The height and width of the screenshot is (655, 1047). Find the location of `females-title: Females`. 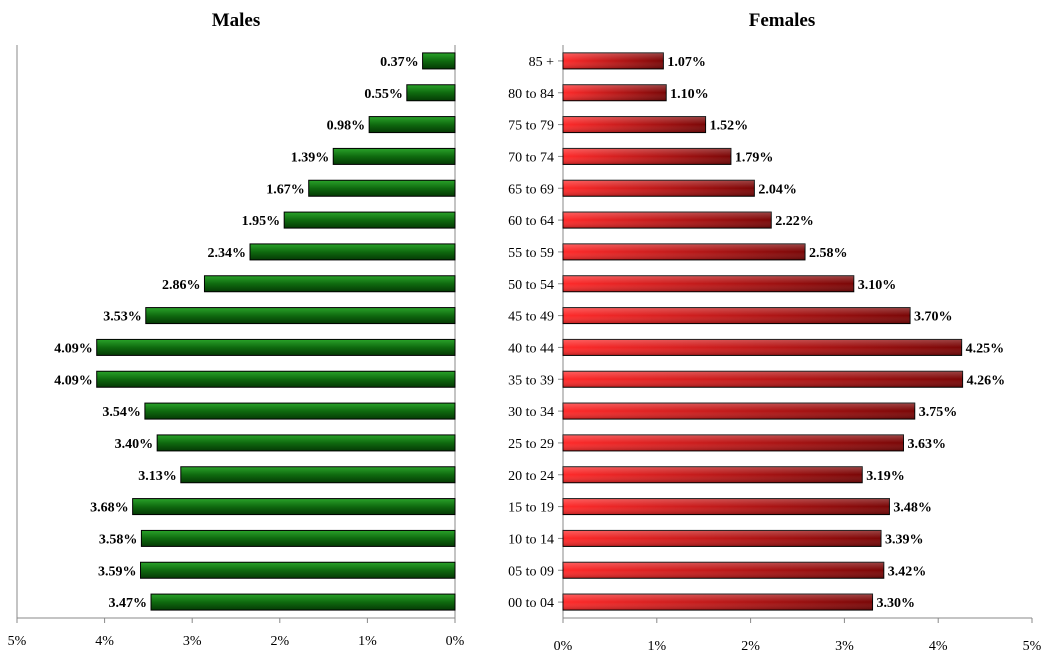

females-title: Females is located at coordinates (782, 20).